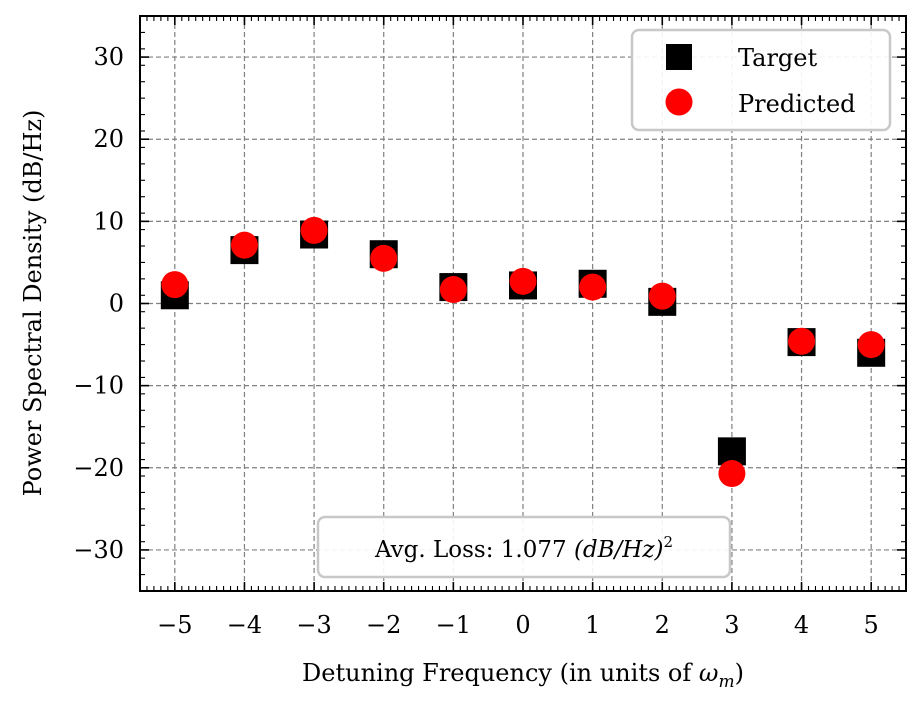 Image resolution: width=922 pixels, height=705 pixels. I want to click on x-tick-label: −1, so click(453, 625).